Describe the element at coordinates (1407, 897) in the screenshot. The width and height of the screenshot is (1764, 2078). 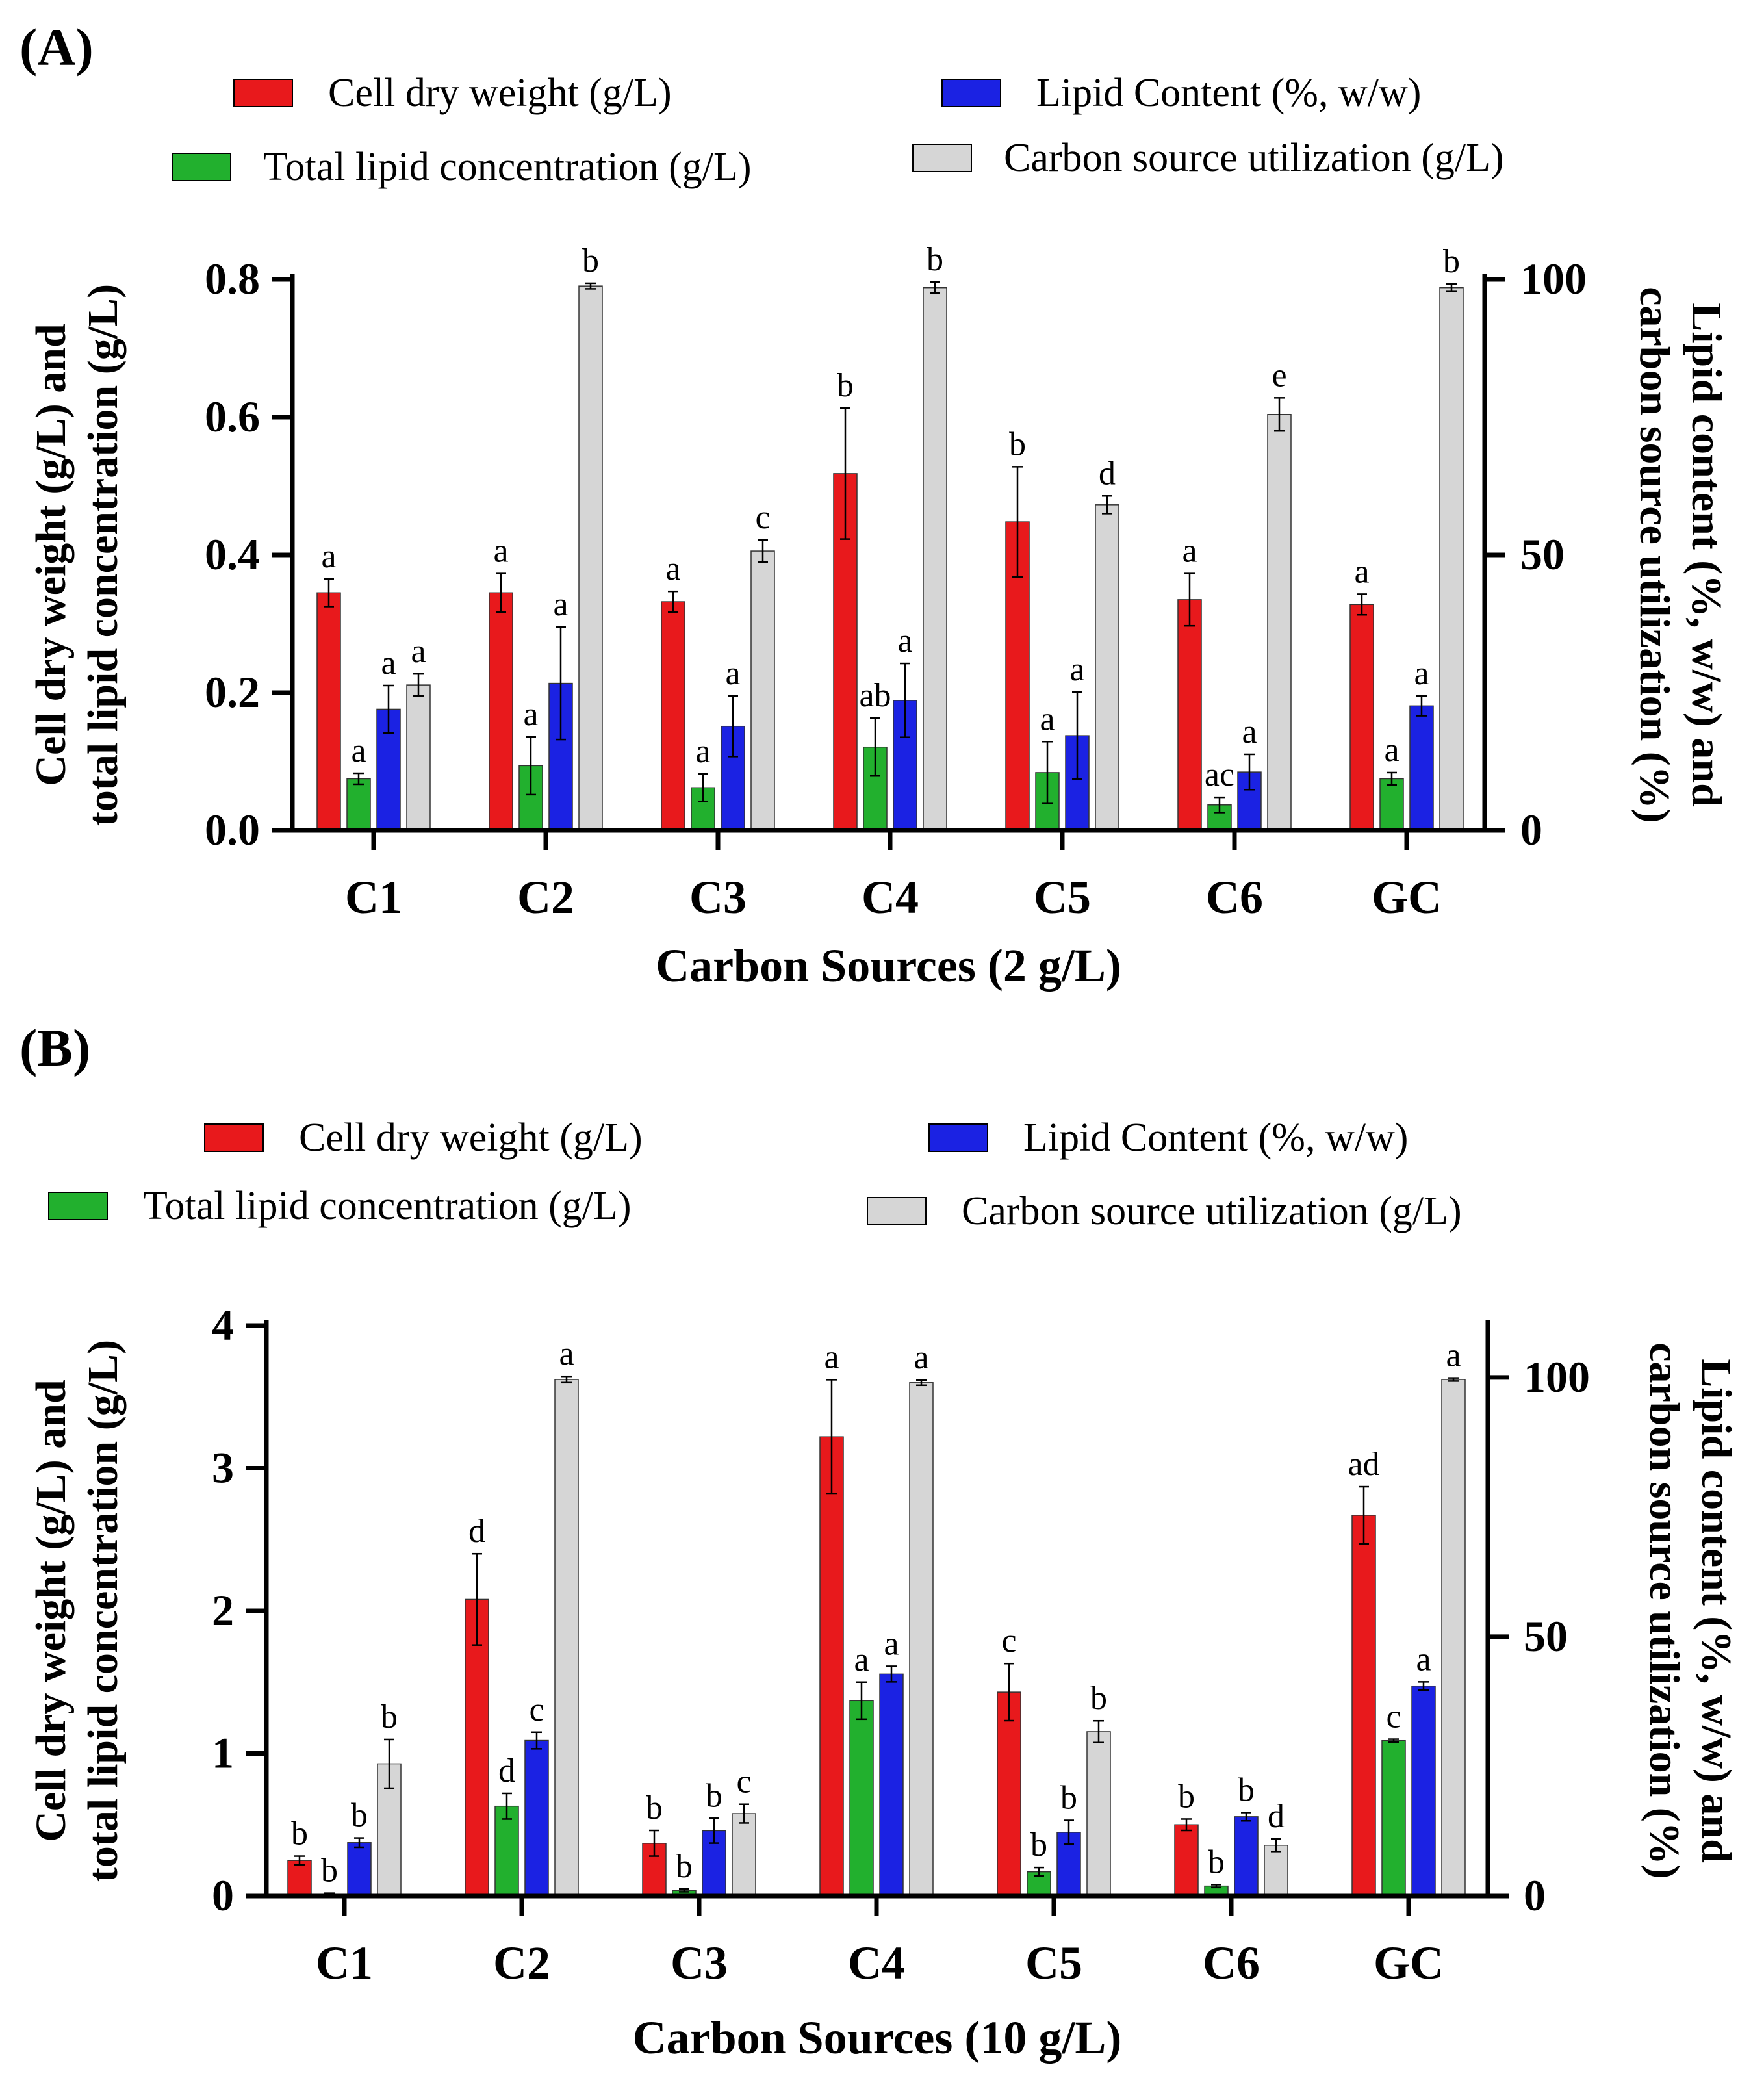
I see `x-tick-label: GC` at that location.